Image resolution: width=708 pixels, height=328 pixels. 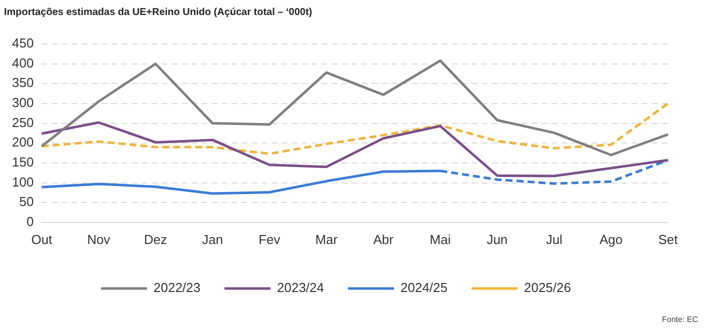 I want to click on y-tick-label: 400, so click(x=23, y=62).